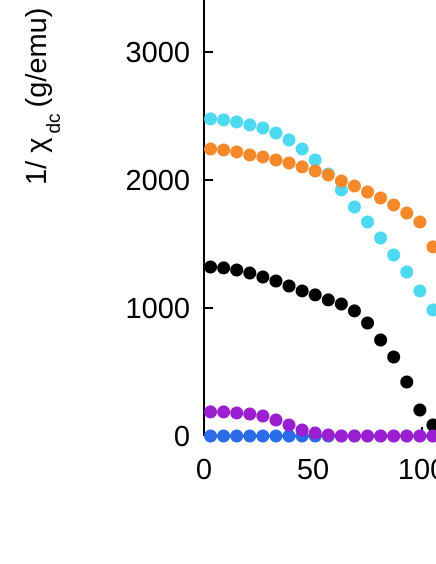 The image size is (436, 564). I want to click on y-axis-label: 1/ χ dc (g/emu), so click(43, 96).